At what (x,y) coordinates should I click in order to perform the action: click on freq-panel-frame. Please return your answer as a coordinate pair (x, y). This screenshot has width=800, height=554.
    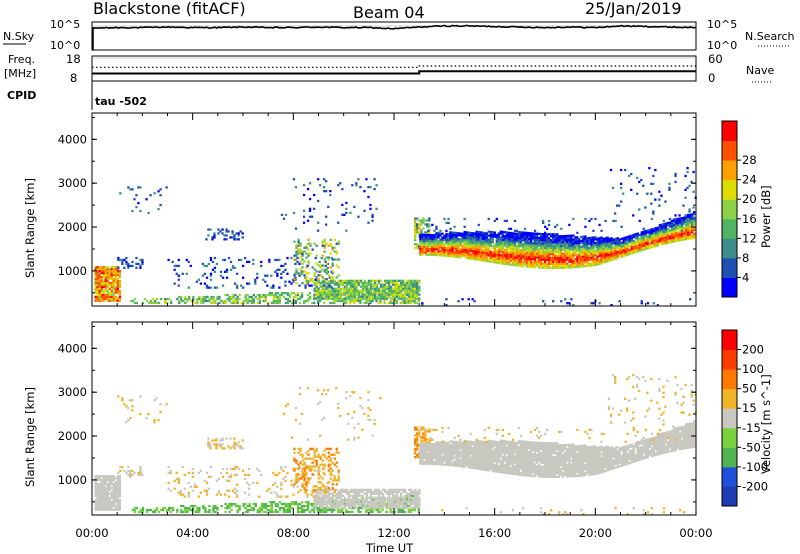
    Looking at the image, I should click on (394, 68).